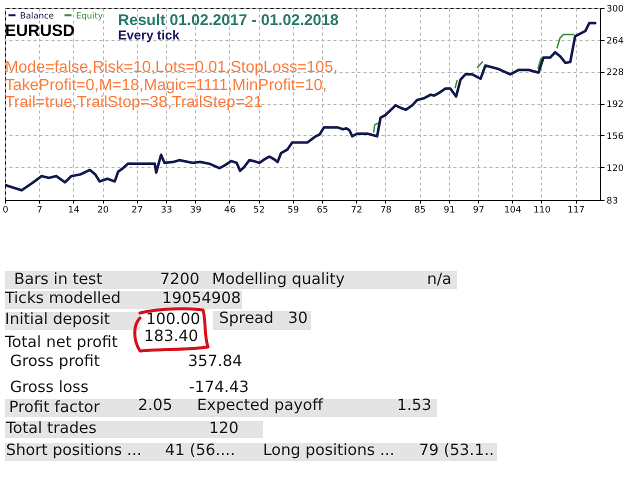 This screenshot has width=640, height=480. I want to click on text: 7200, so click(180, 279).